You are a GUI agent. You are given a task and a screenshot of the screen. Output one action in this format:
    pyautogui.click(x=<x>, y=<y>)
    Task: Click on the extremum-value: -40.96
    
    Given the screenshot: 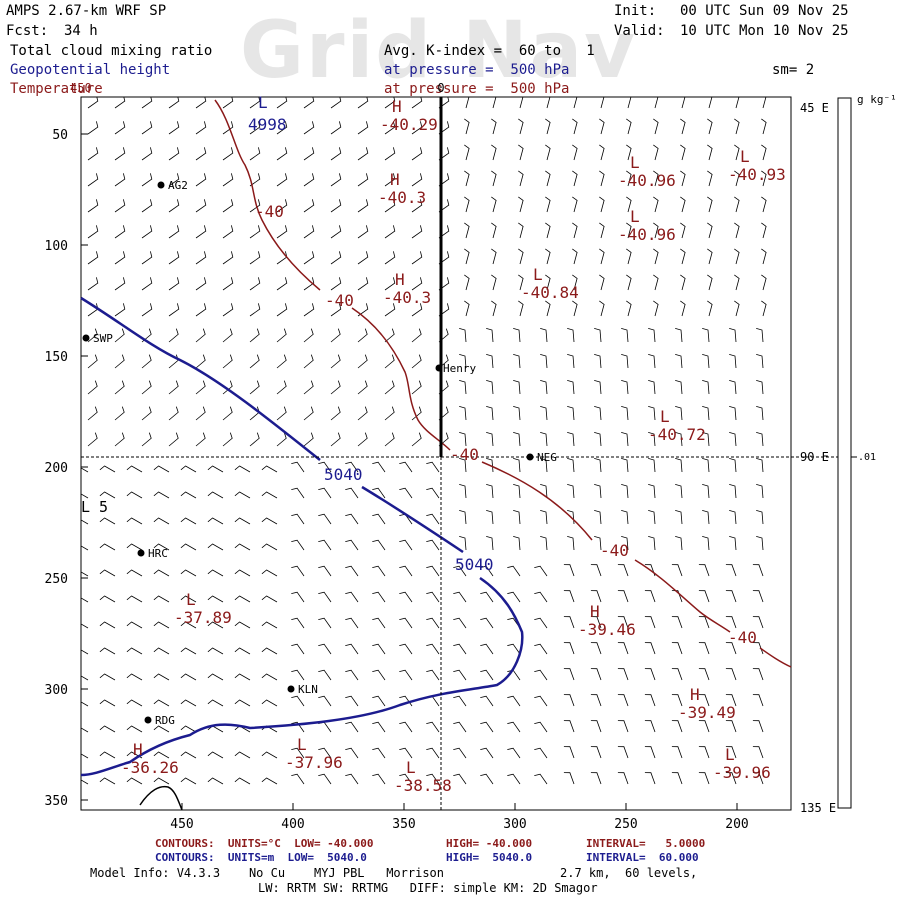 What is the action you would take?
    pyautogui.click(x=647, y=234)
    